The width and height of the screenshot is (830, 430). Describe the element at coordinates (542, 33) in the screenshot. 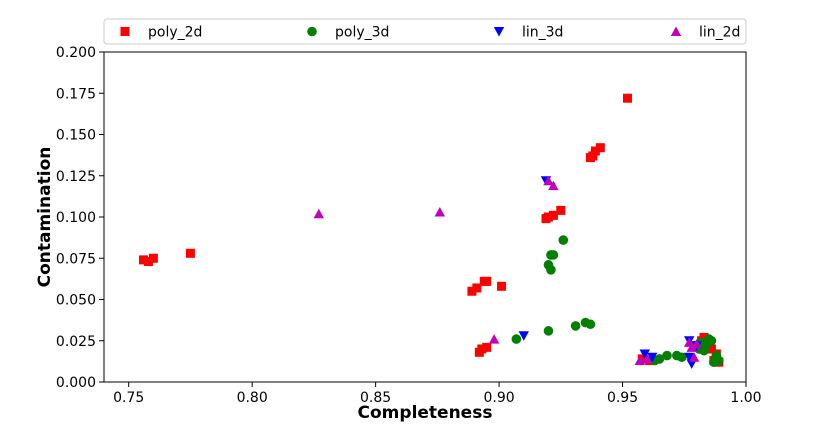

I see `lin-3d-legend-label: lin_3d` at that location.